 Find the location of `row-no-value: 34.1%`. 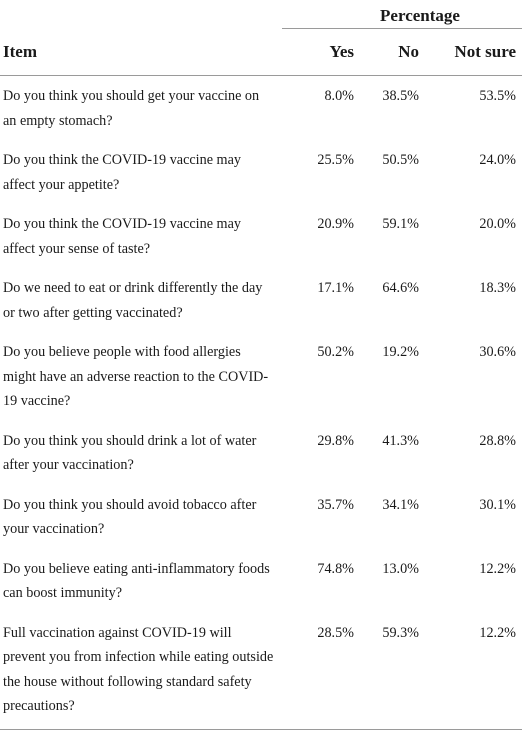

row-no-value: 34.1% is located at coordinates (400, 504).